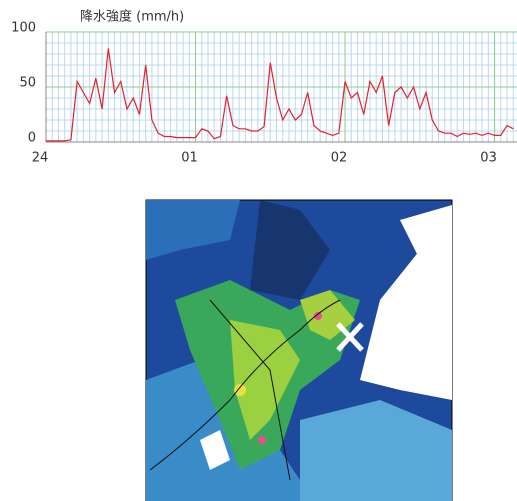  I want to click on location-marker, so click(350, 337).